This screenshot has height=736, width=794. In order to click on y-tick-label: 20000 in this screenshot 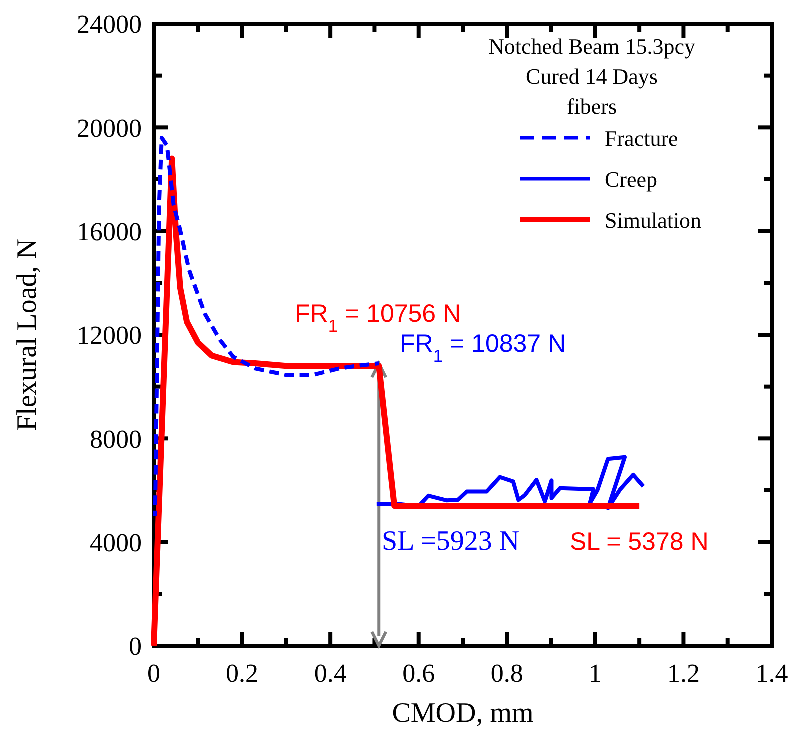, I will do `click(109, 128)`.